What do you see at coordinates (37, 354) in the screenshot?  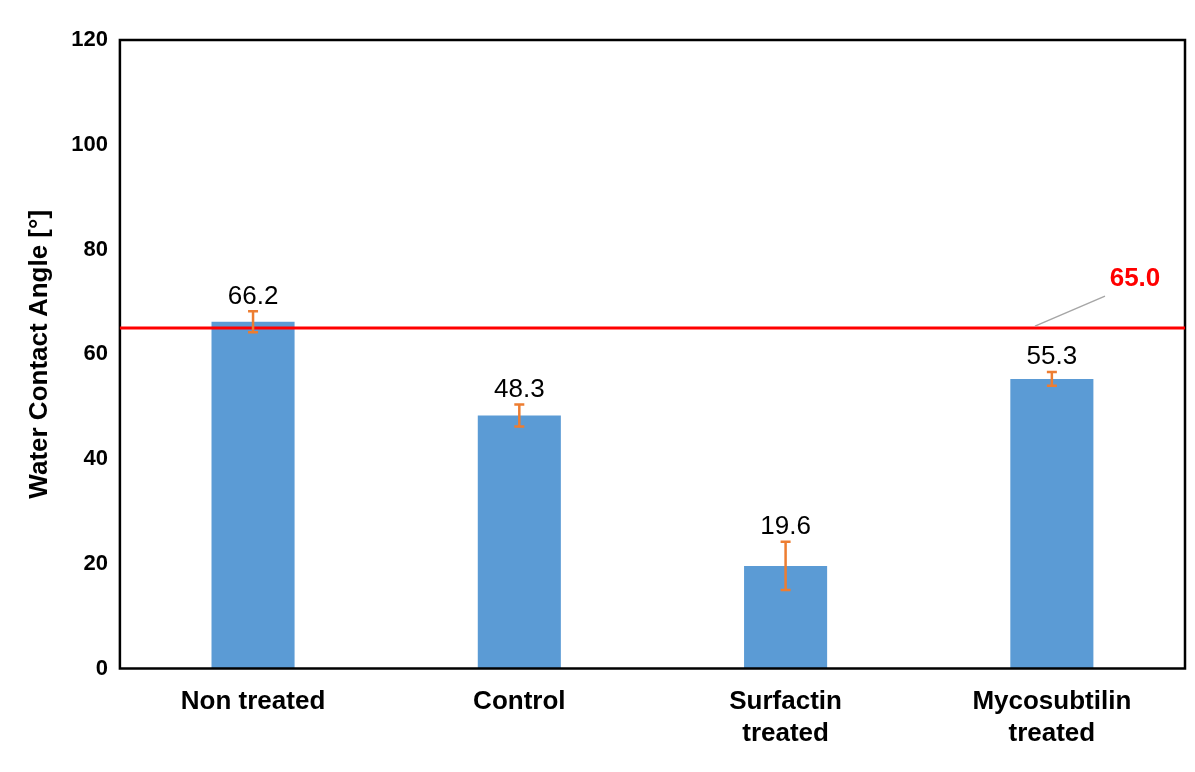 I see `y-axis-title: Water Contact Angle [°]` at bounding box center [37, 354].